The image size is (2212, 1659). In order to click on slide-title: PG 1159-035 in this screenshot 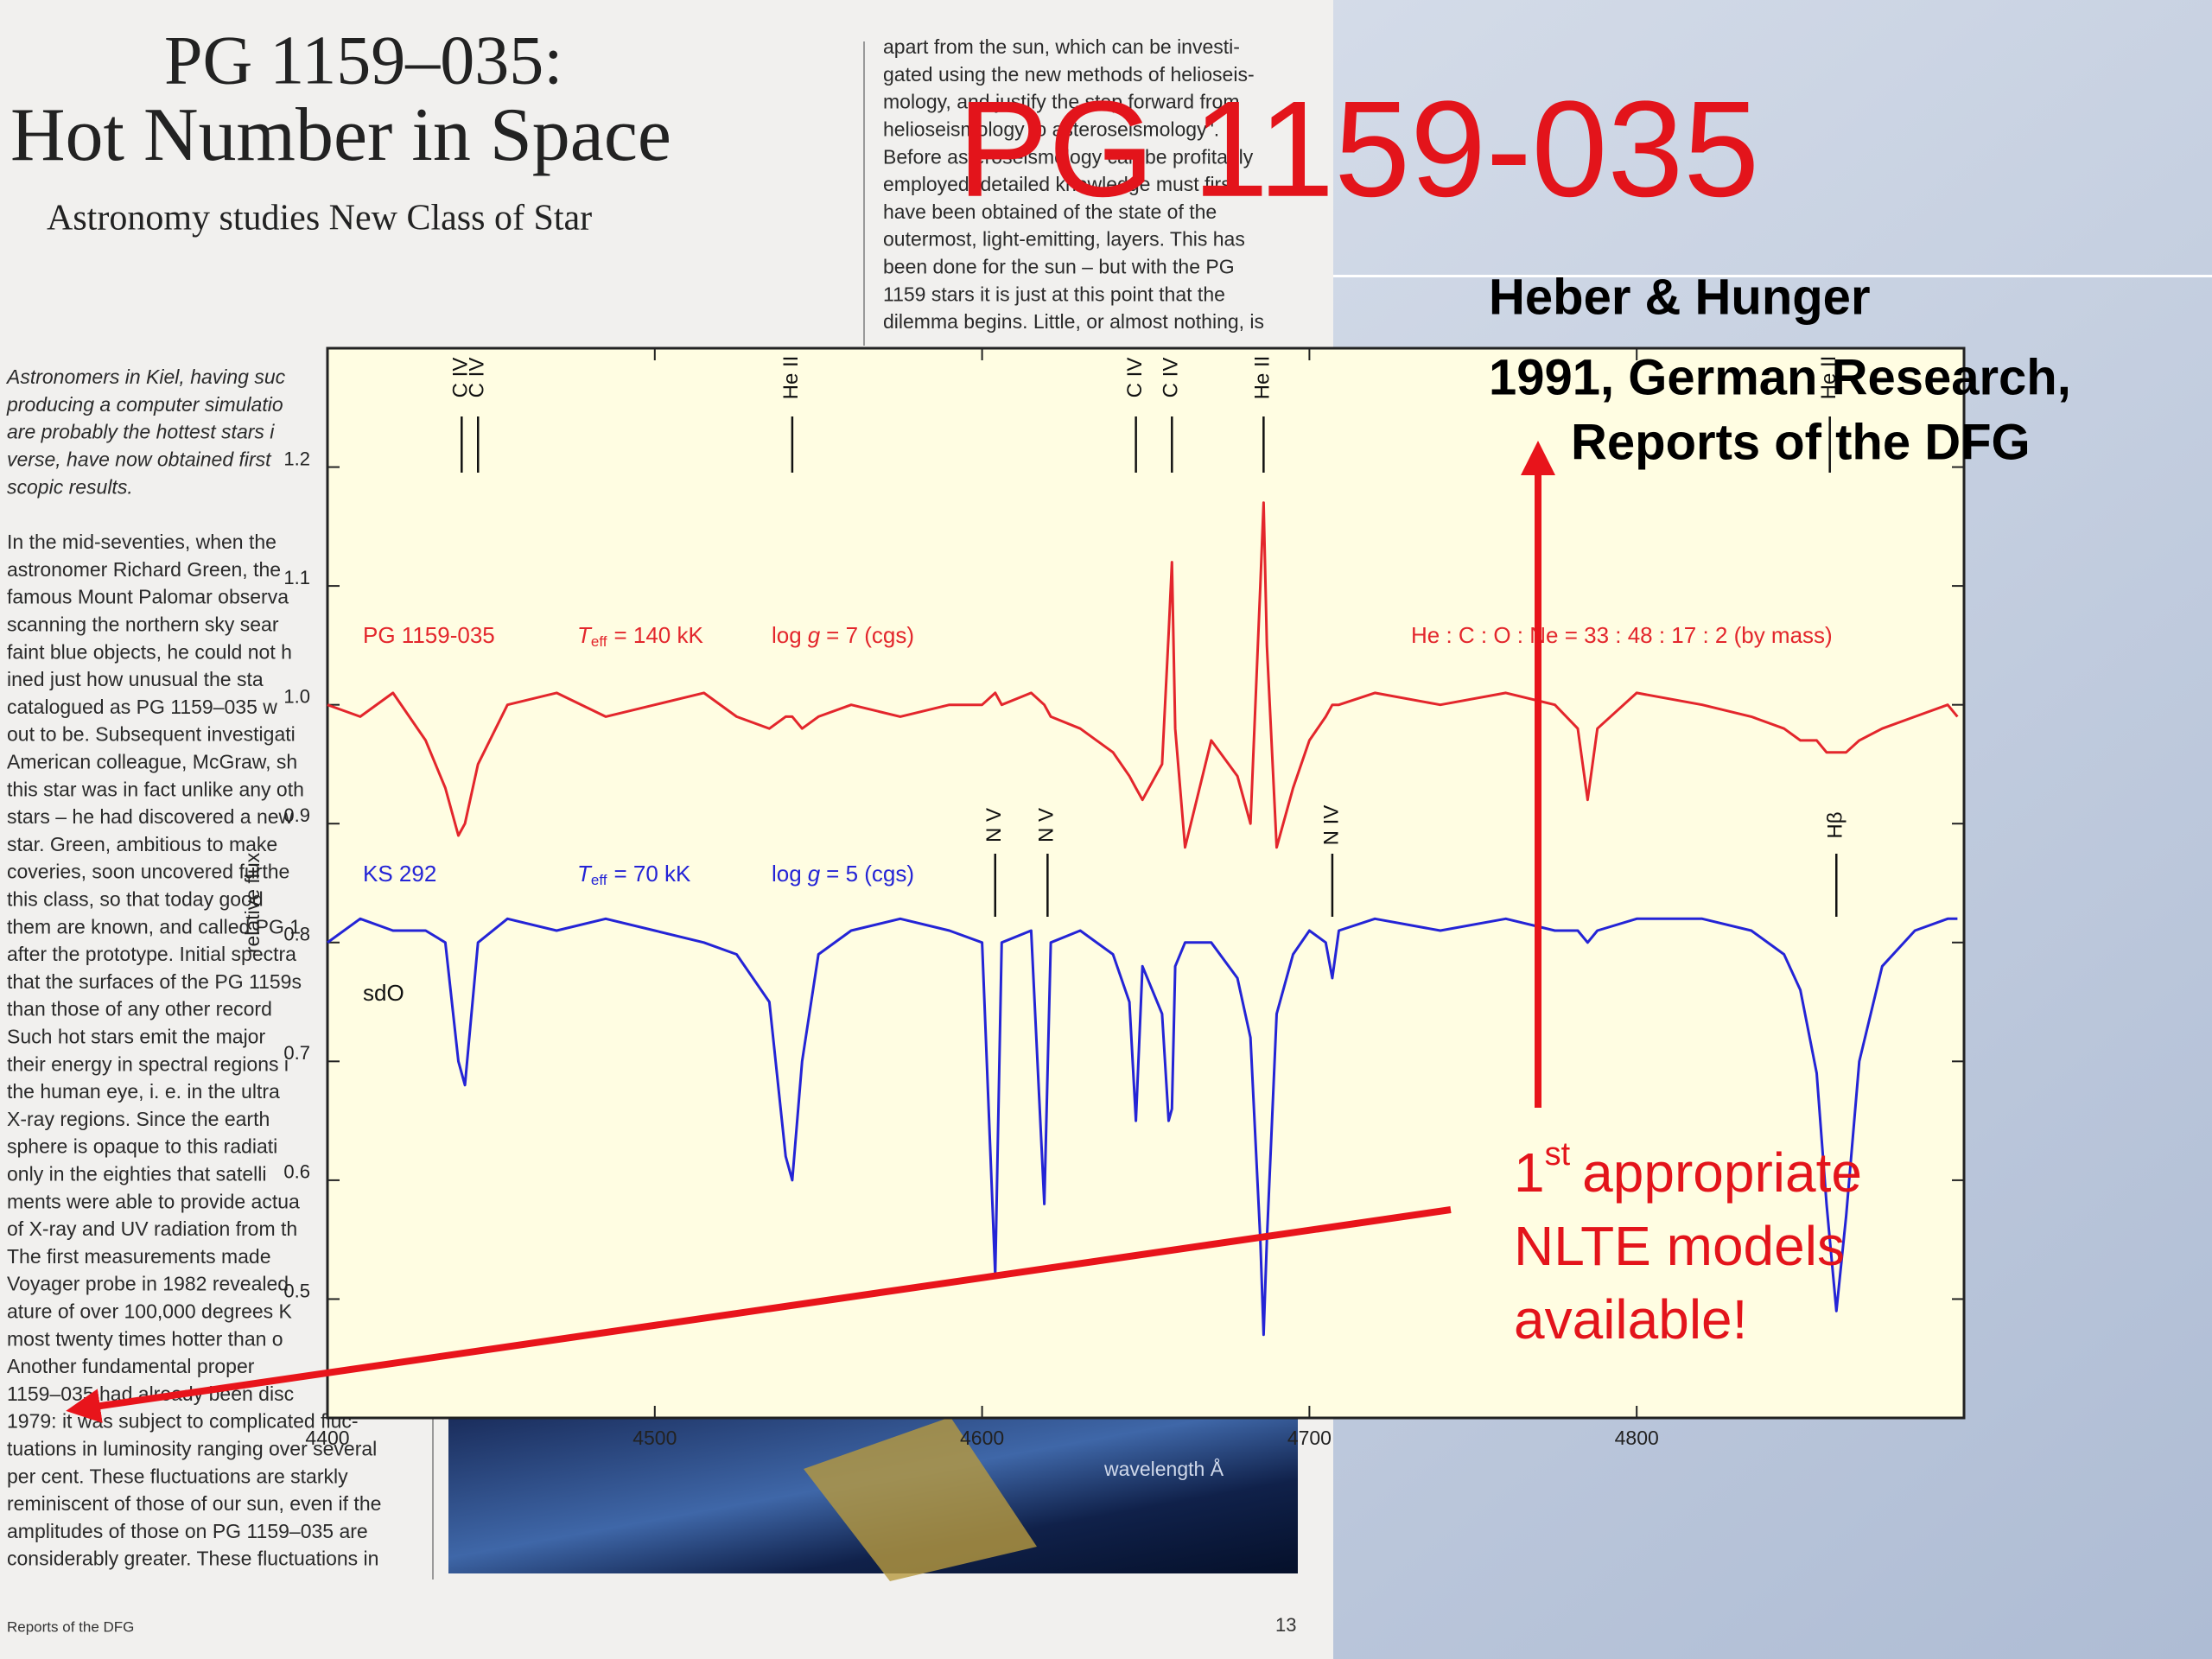, I will do `click(1358, 149)`.